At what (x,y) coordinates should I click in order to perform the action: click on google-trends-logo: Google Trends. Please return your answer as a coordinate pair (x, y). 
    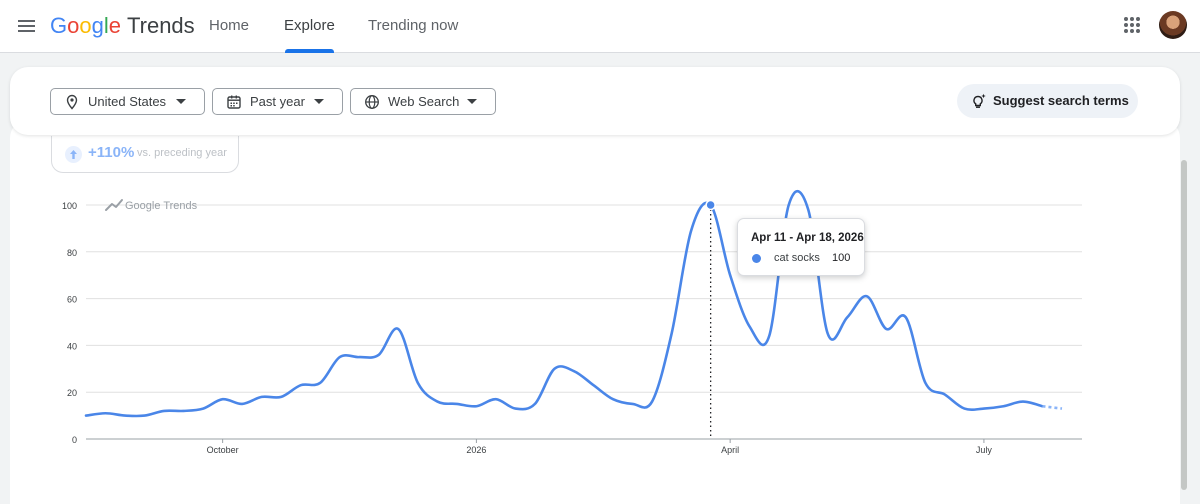
    Looking at the image, I should click on (122, 25).